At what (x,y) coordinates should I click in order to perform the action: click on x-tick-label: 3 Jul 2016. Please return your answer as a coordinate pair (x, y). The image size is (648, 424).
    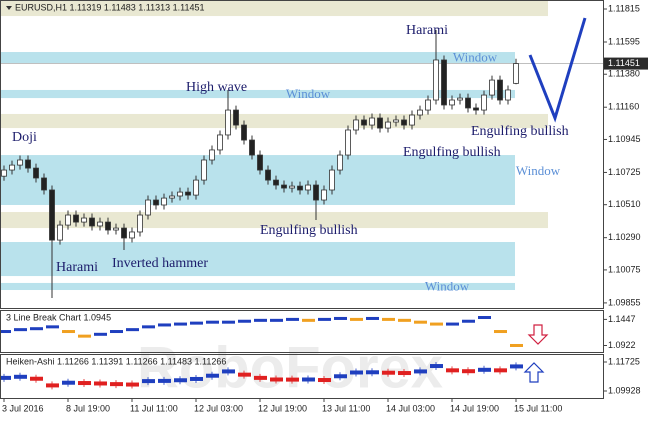
    Looking at the image, I should click on (23, 408).